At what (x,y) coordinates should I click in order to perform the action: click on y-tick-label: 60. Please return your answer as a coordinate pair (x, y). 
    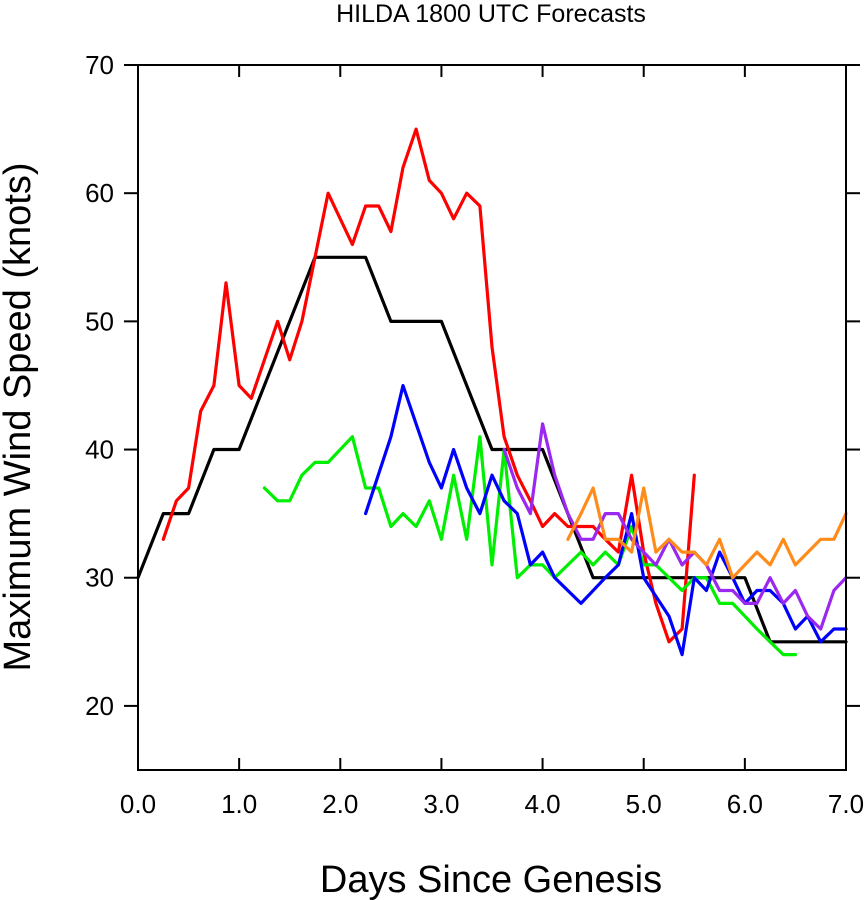
    Looking at the image, I should click on (99, 193).